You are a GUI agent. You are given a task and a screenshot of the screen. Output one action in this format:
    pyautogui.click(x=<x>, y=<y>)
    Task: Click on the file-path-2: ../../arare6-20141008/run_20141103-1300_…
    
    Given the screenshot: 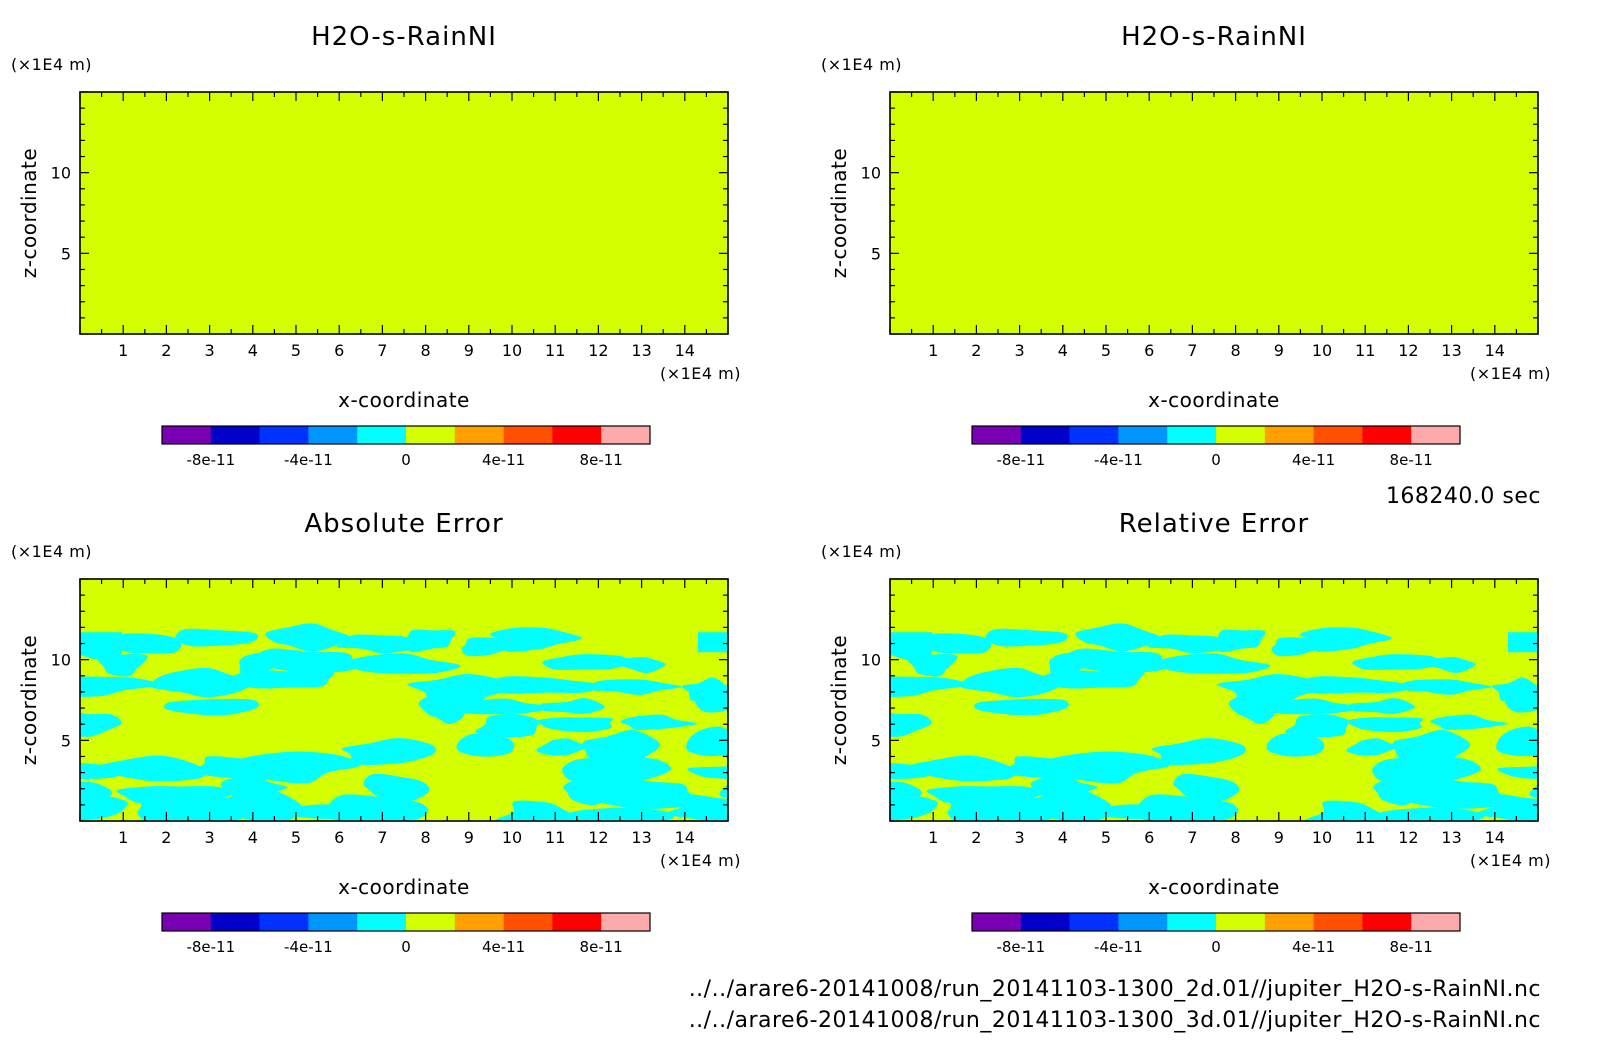 What is the action you would take?
    pyautogui.click(x=1115, y=1020)
    